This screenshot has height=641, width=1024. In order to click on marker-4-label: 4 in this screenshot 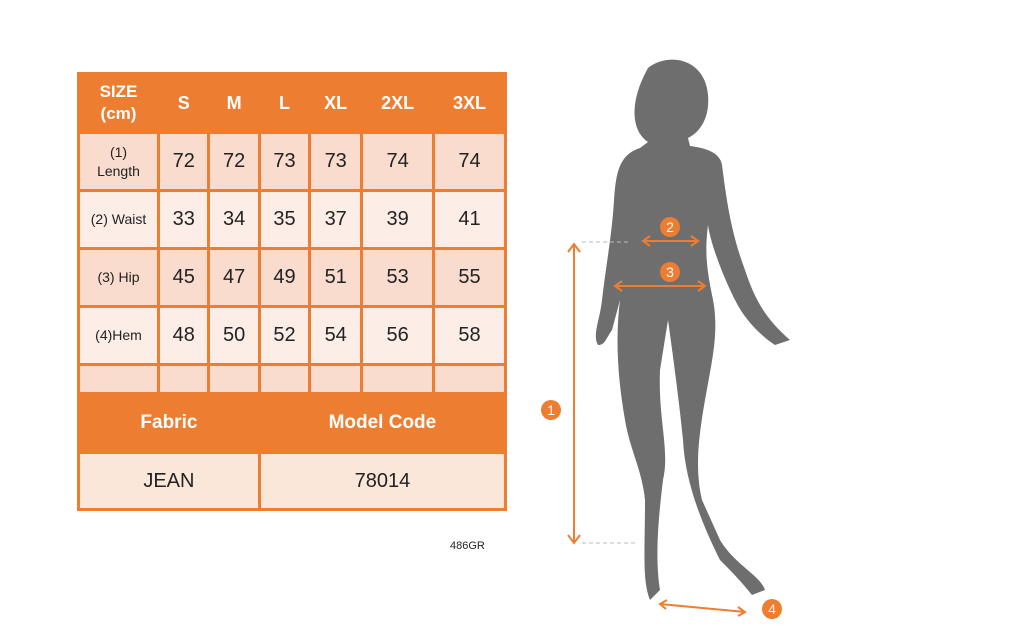, I will do `click(772, 609)`.